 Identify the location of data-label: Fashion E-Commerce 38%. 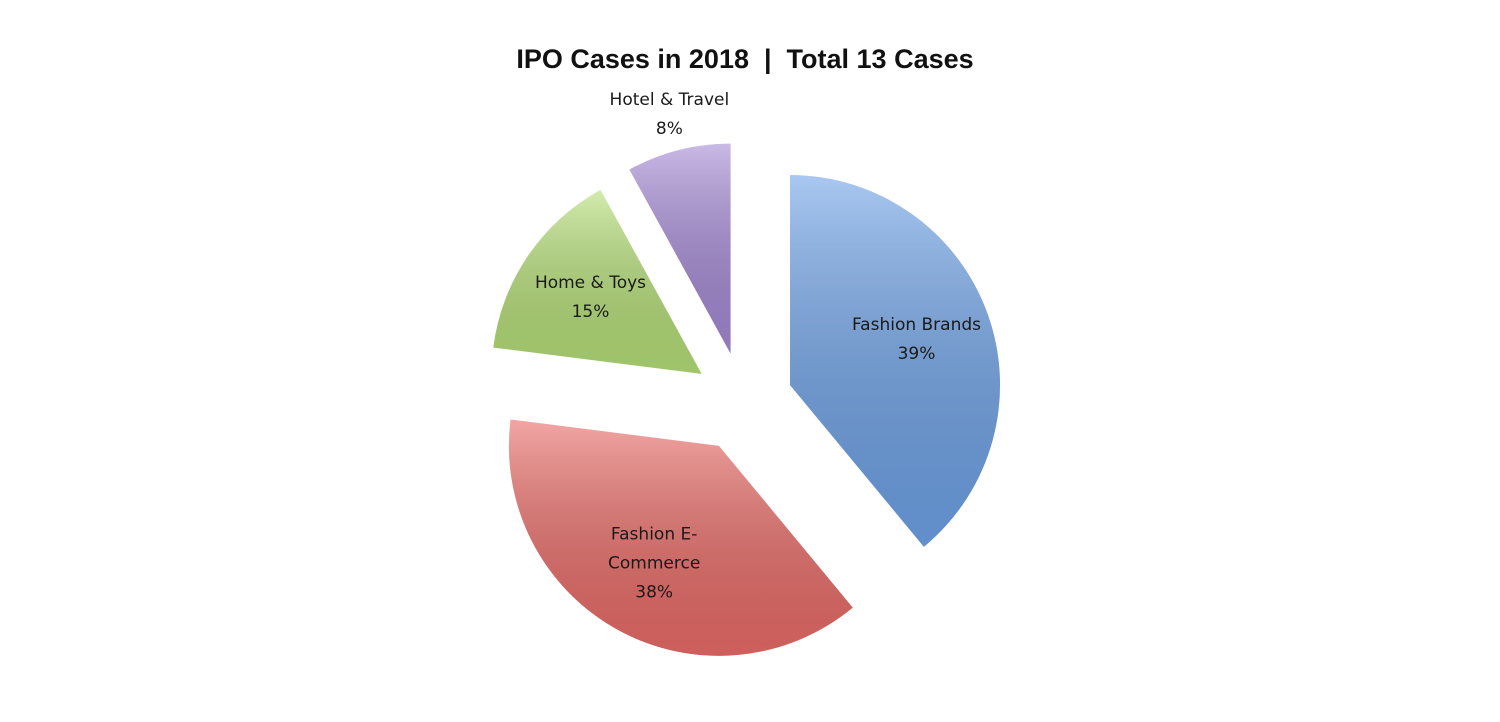
(654, 563).